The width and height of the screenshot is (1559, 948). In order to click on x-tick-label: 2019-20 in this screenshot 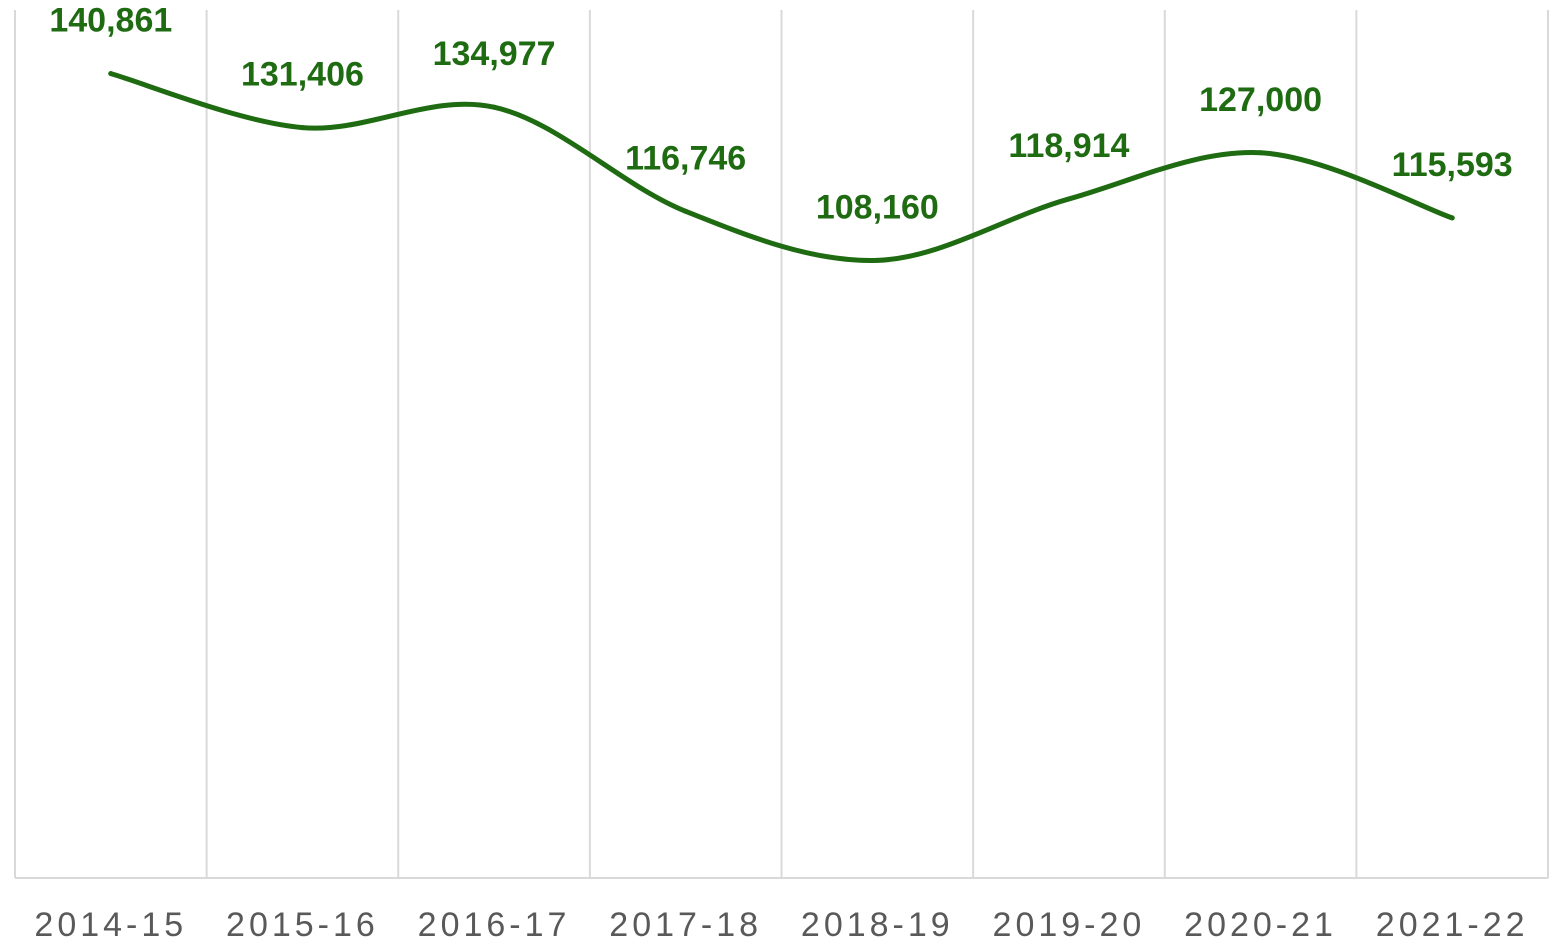, I will do `click(1069, 925)`.